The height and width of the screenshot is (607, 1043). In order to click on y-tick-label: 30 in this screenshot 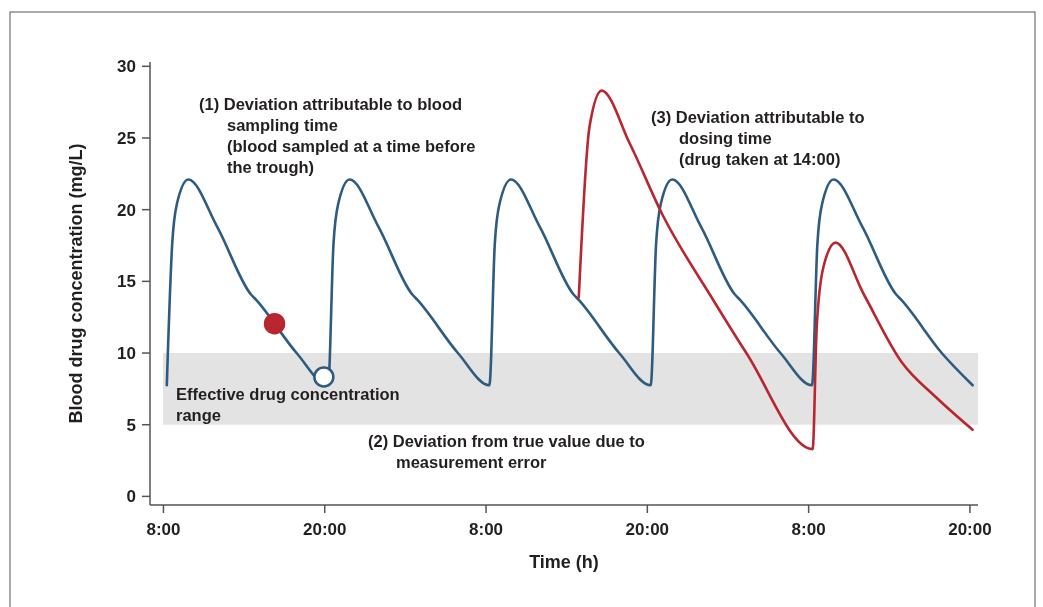, I will do `click(126, 67)`.